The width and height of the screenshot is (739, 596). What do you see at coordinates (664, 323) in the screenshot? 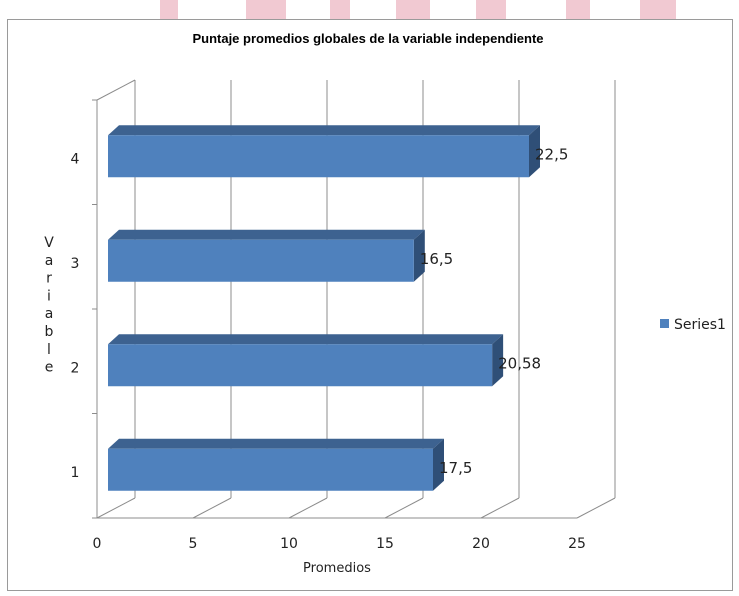
I see `legend-swatch` at bounding box center [664, 323].